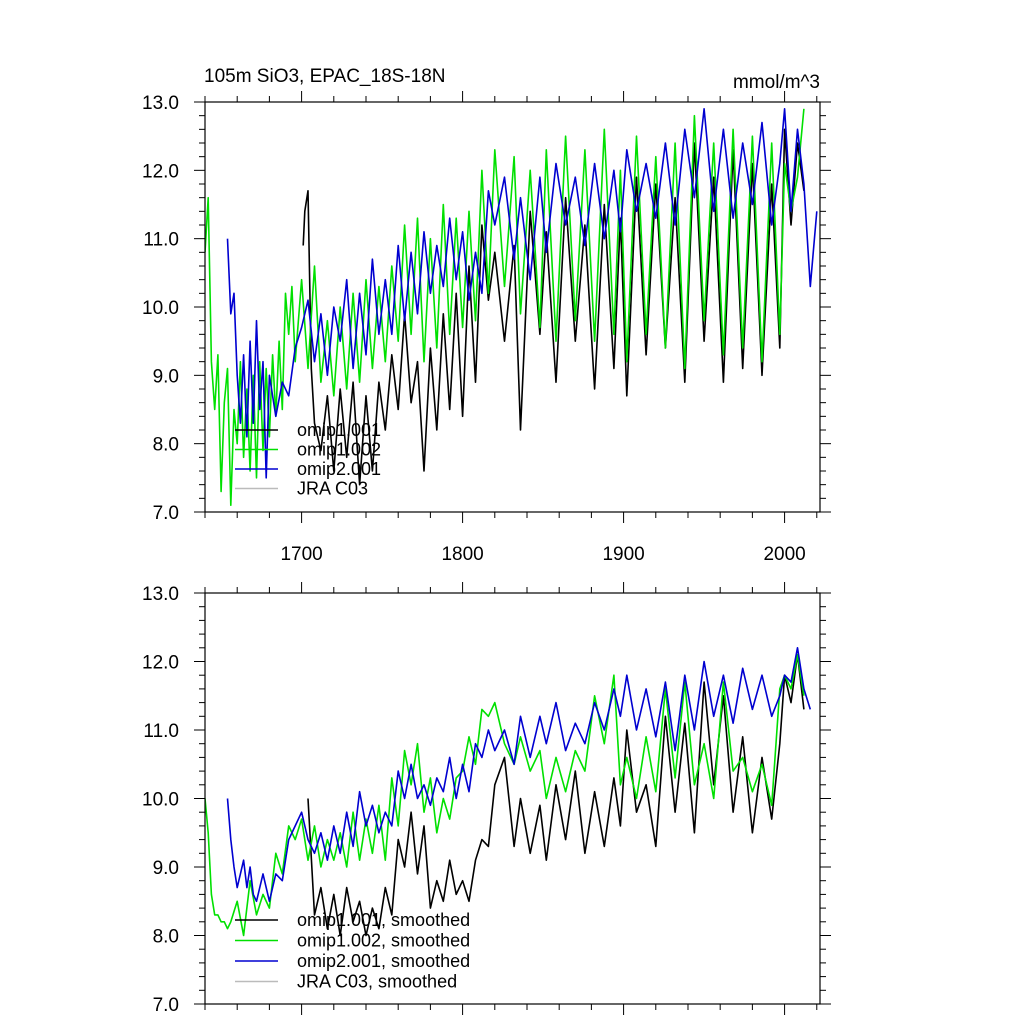 The width and height of the screenshot is (1024, 1024). What do you see at coordinates (325, 76) in the screenshot?
I see `chart-title: 105m SiO3, EPAC_18S-18N` at bounding box center [325, 76].